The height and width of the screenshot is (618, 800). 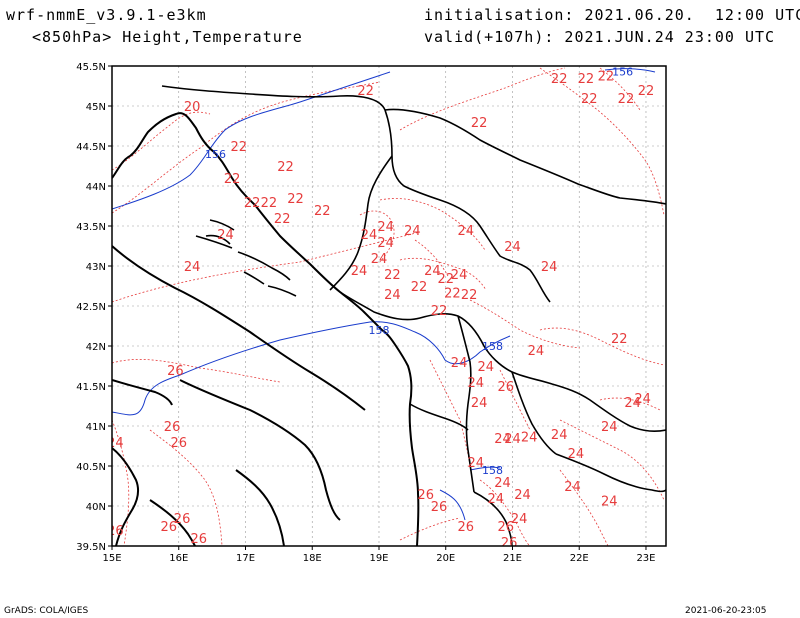 I want to click on lat-tick-label: 44N, so click(x=96, y=187).